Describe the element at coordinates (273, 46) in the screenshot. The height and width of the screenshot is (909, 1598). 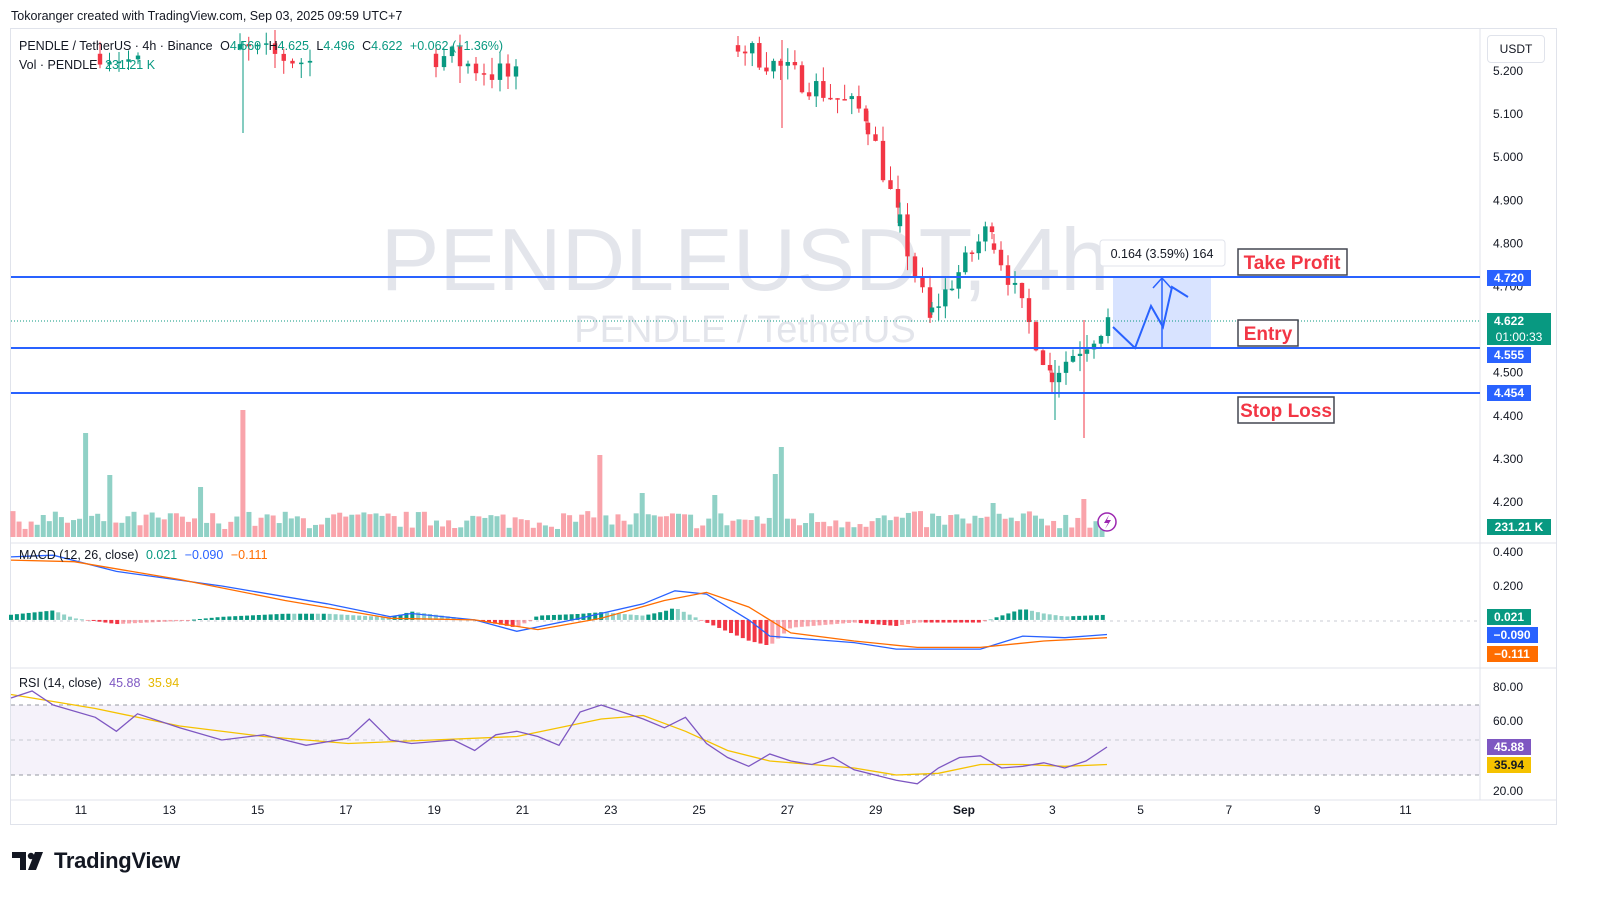
I see `legend-h-label: H` at that location.